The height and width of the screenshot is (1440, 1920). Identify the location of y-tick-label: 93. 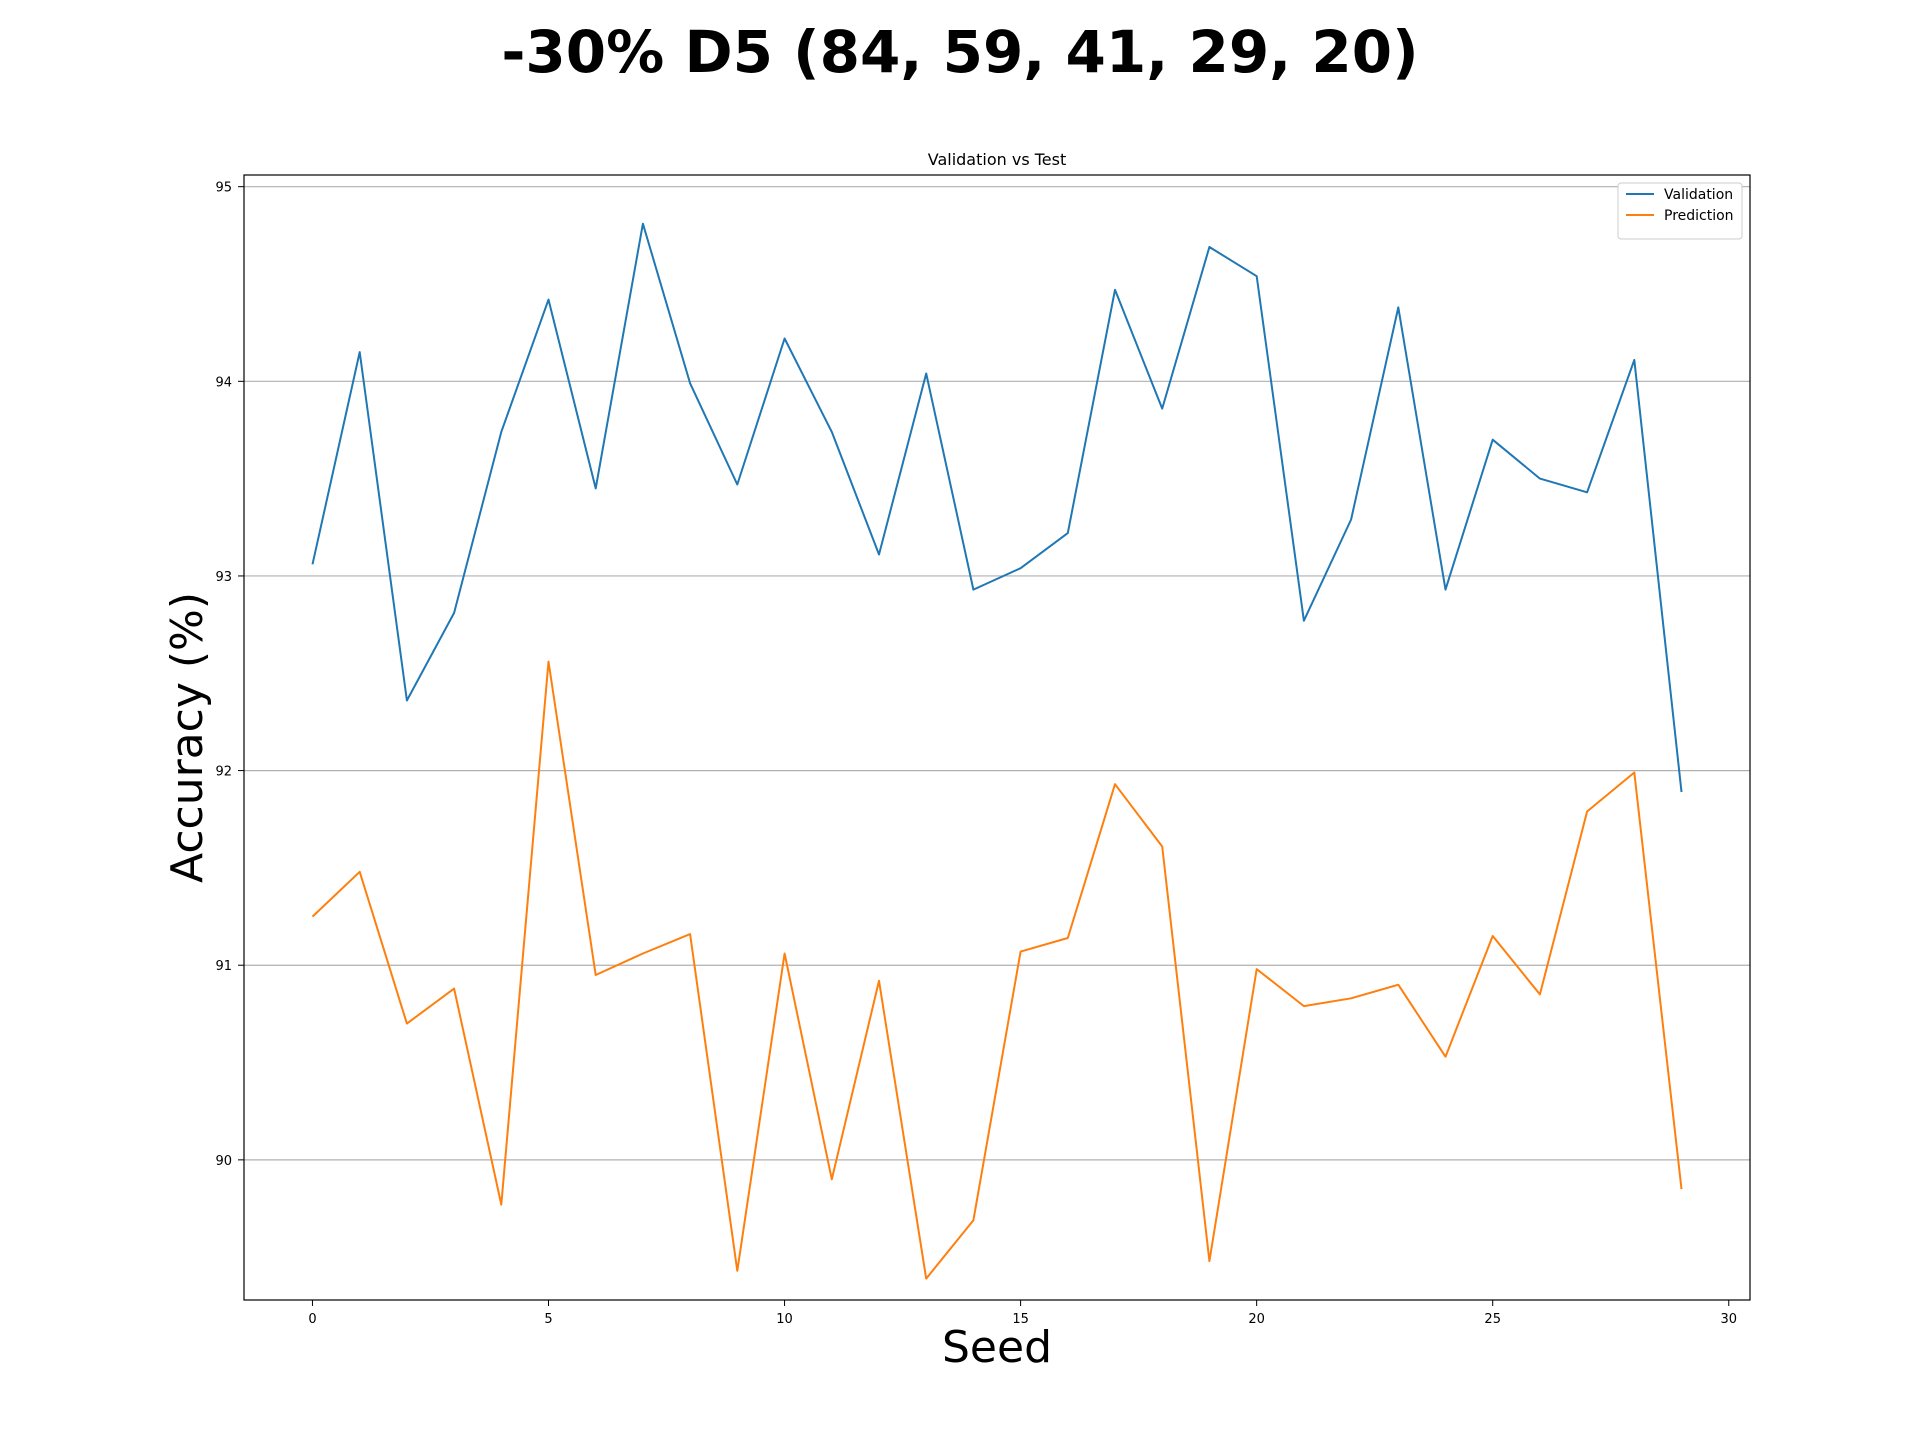
(223, 577).